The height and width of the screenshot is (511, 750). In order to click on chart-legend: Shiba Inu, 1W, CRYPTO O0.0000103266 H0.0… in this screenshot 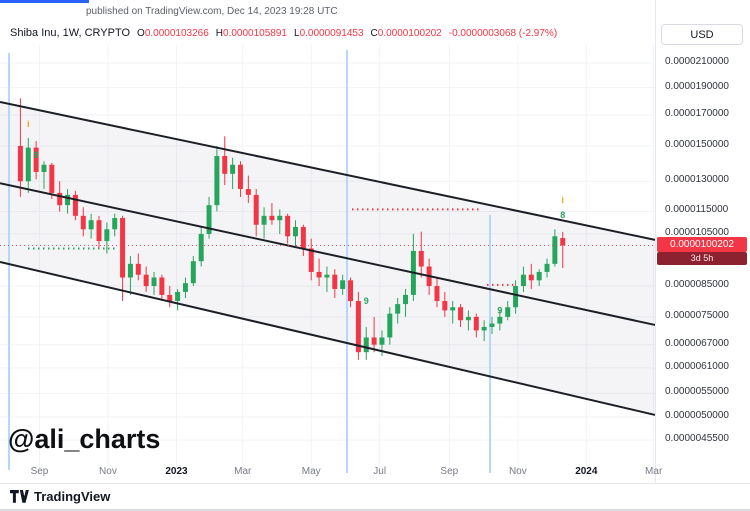, I will do `click(283, 33)`.